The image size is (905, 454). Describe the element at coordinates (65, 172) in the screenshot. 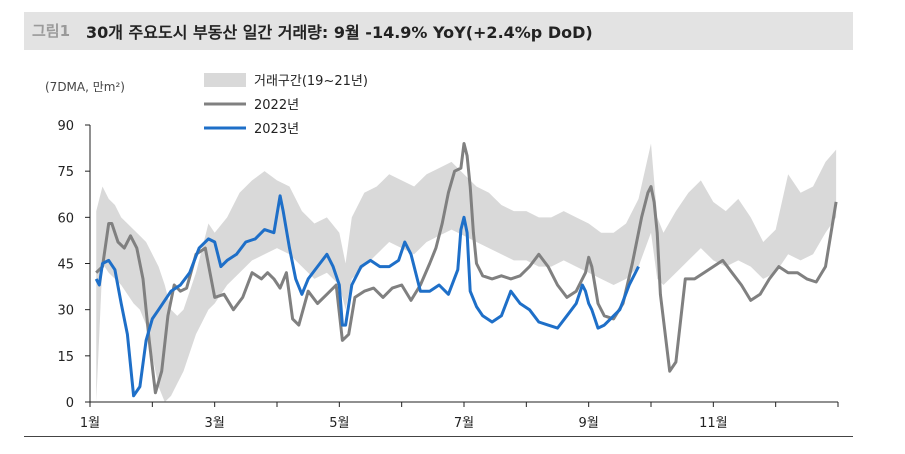

I see `y-tick-label: 75` at that location.